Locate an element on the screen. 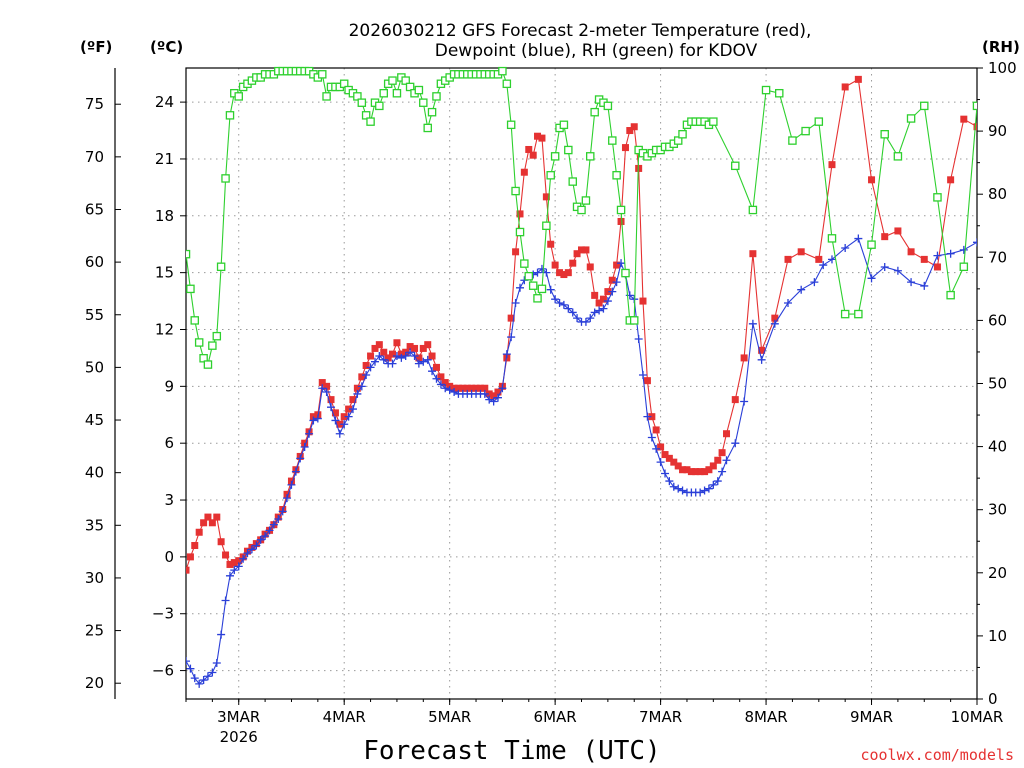 The width and height of the screenshot is (1024, 768). rh-tick-label: 60 is located at coordinates (997, 320).